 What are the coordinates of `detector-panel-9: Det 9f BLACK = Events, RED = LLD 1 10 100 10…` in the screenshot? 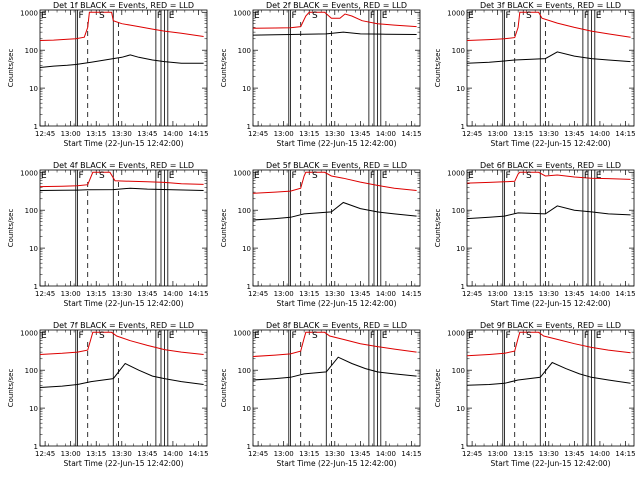 It's located at (535, 394).